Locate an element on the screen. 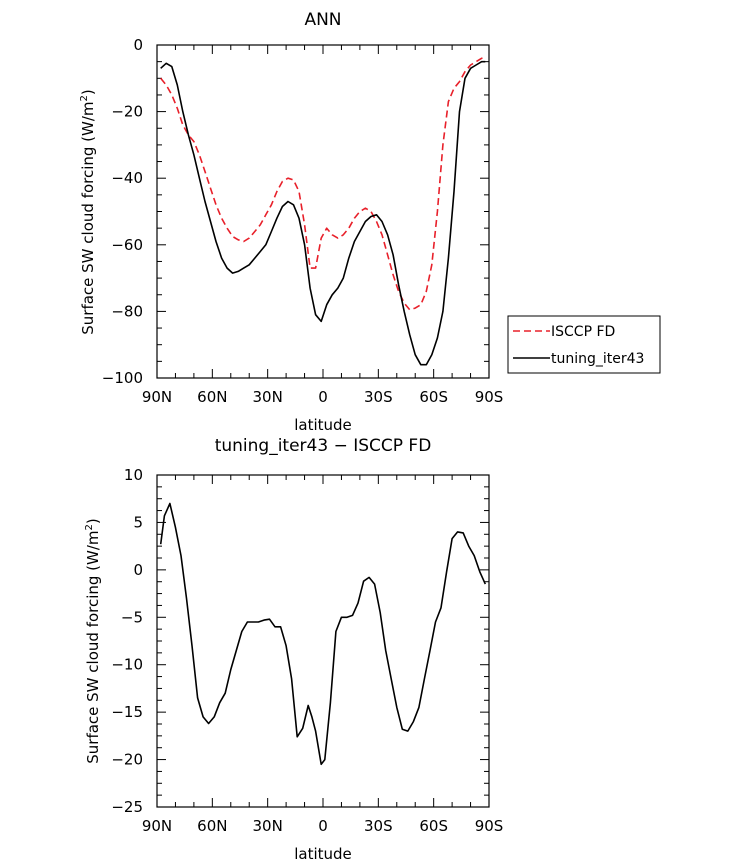 This screenshot has height=866, width=733. bottom-title: tuning_iter43 − ISCCP FD is located at coordinates (323, 446).